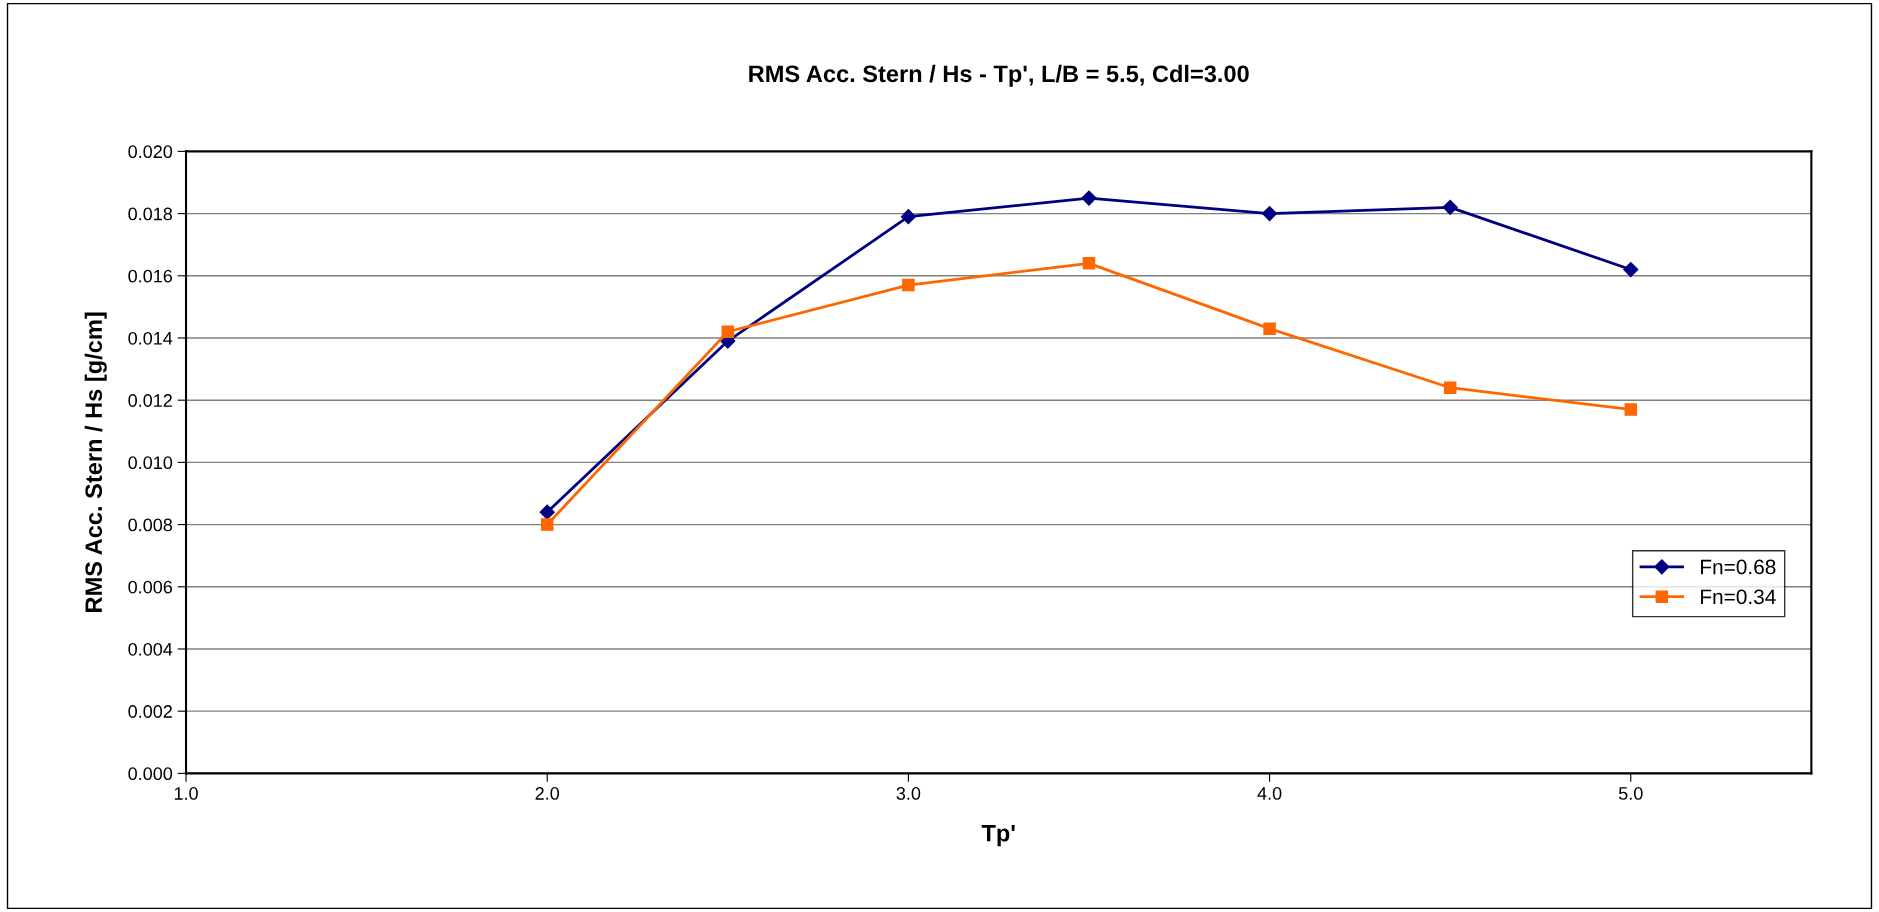 The width and height of the screenshot is (1879, 912). I want to click on y-tick-label: 0.010, so click(150, 463).